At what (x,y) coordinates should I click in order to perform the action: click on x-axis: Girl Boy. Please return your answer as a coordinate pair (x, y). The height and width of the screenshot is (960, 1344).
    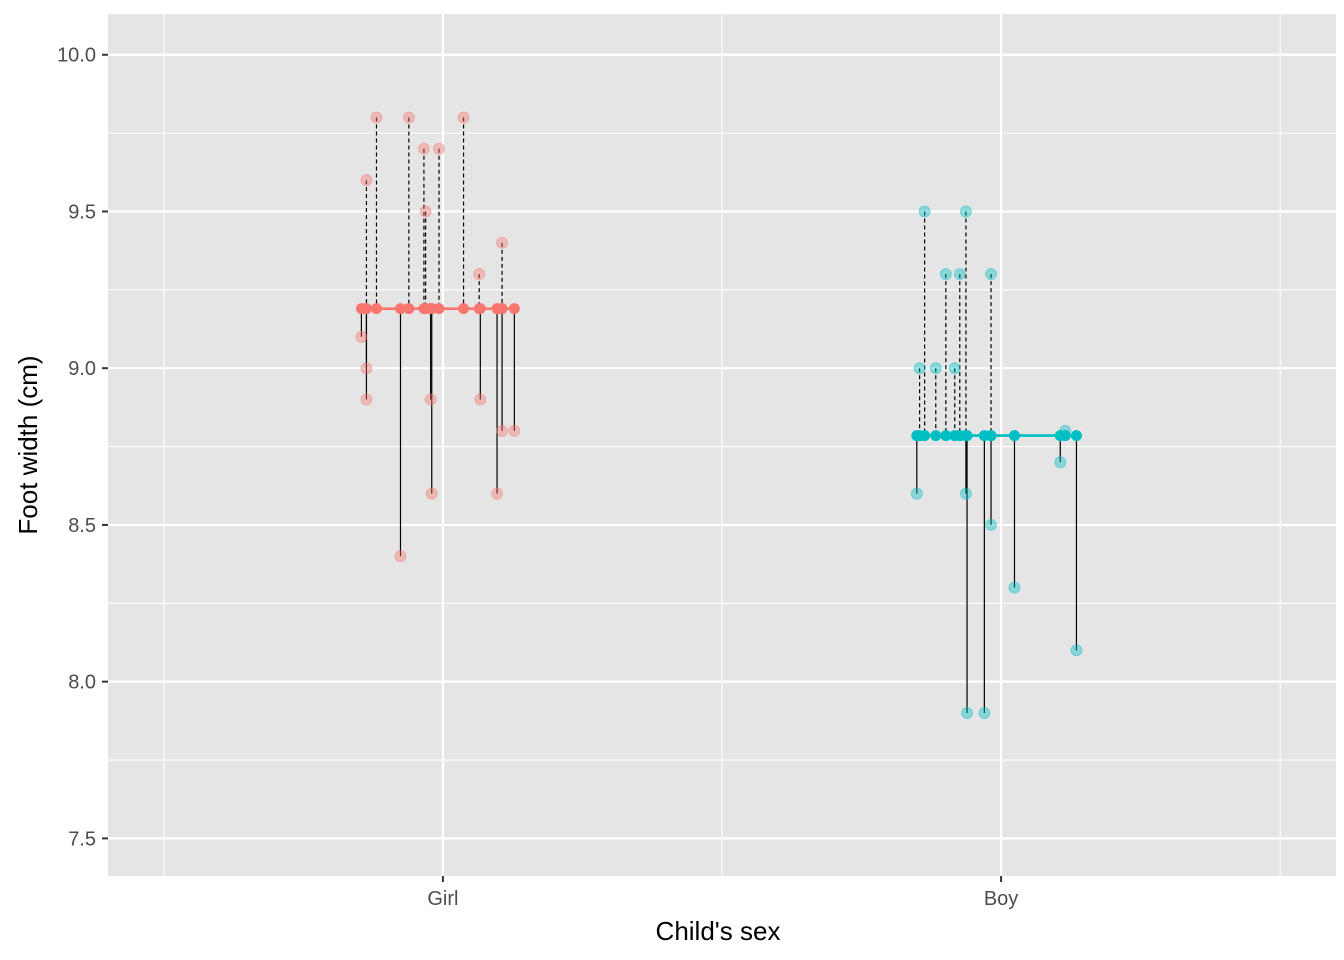
    Looking at the image, I should click on (722, 893).